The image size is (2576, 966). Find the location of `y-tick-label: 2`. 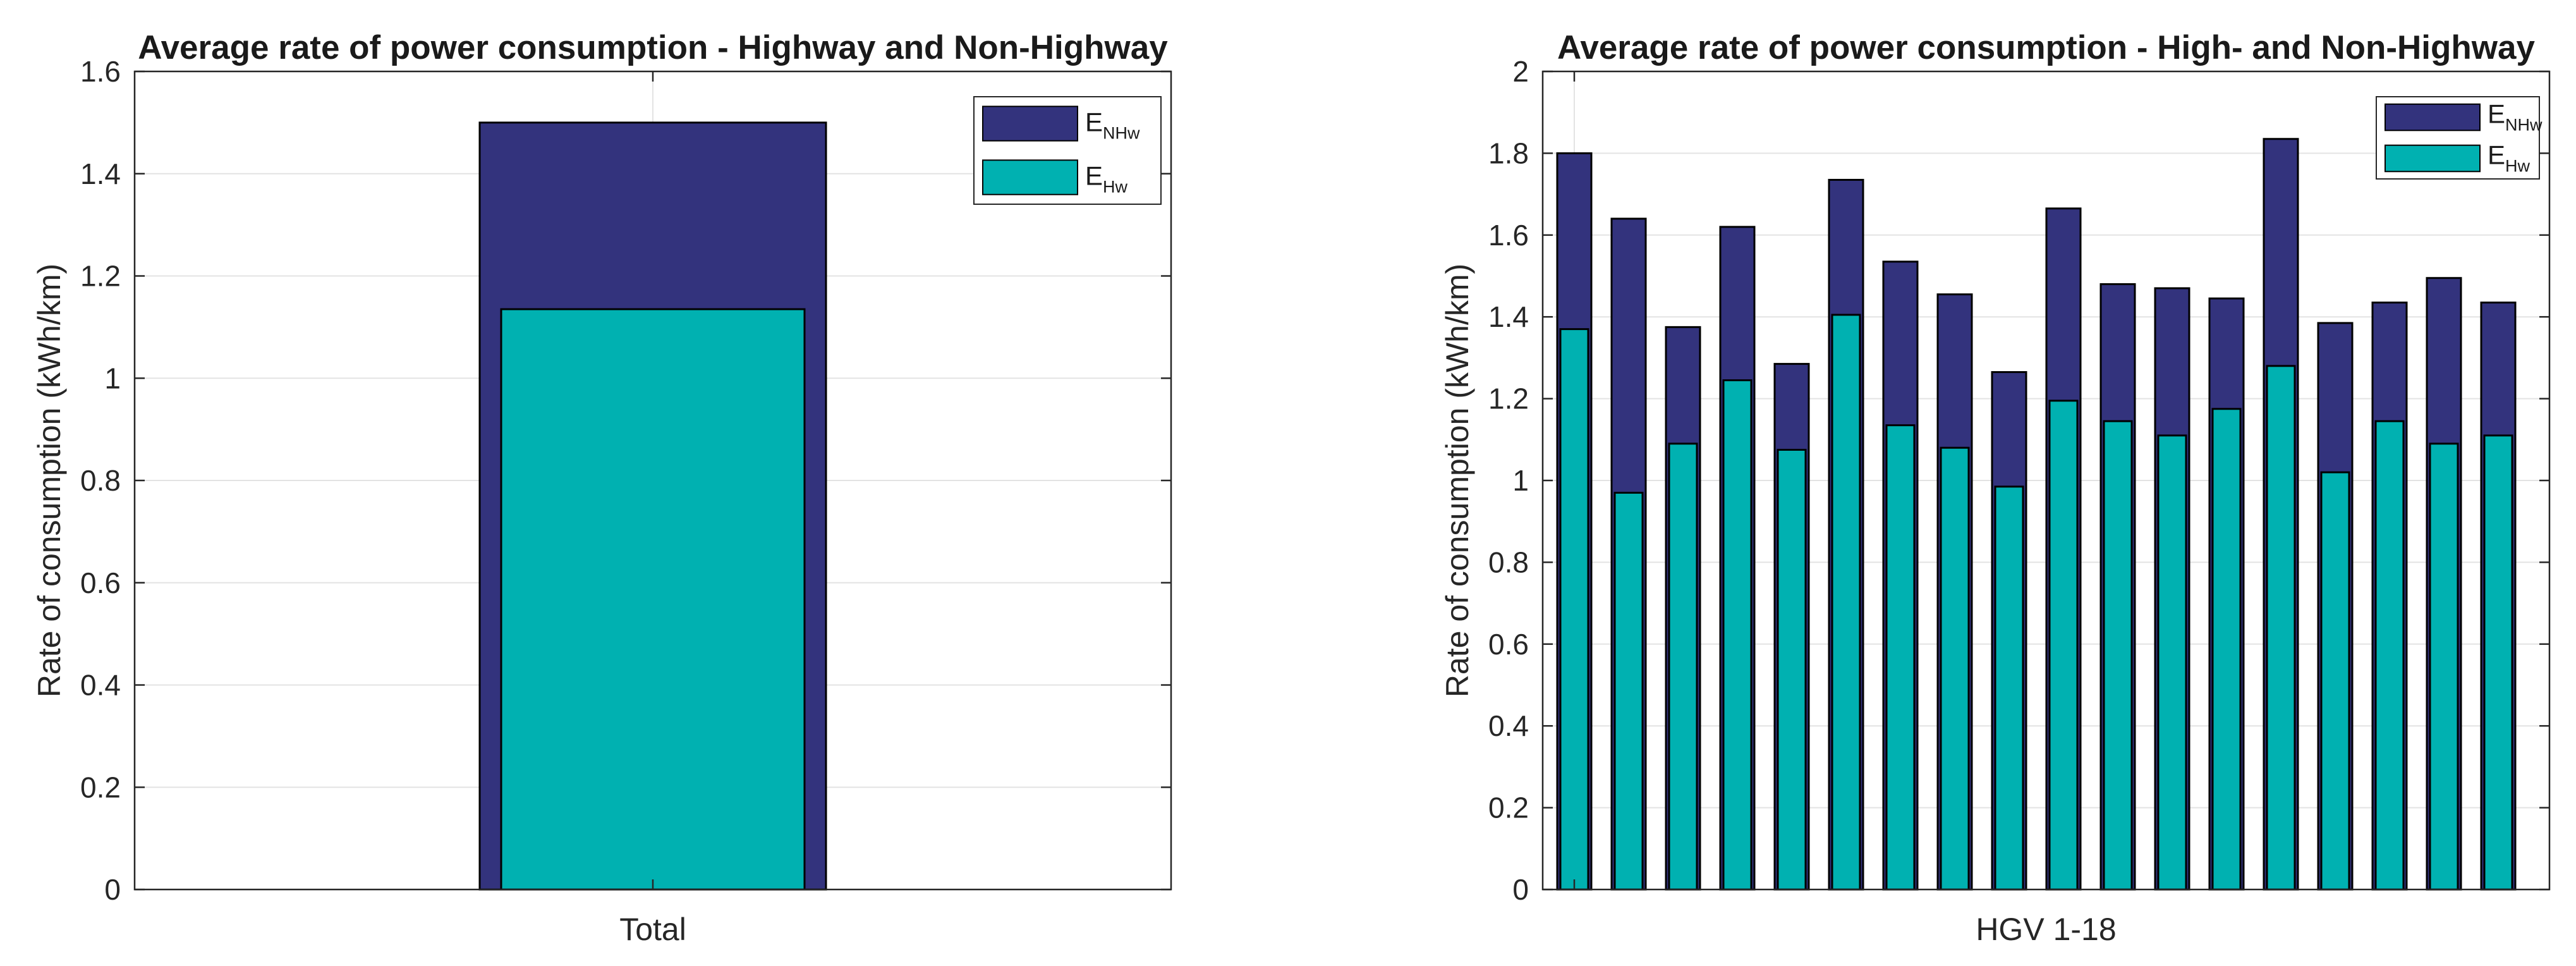

y-tick-label: 2 is located at coordinates (1520, 71).